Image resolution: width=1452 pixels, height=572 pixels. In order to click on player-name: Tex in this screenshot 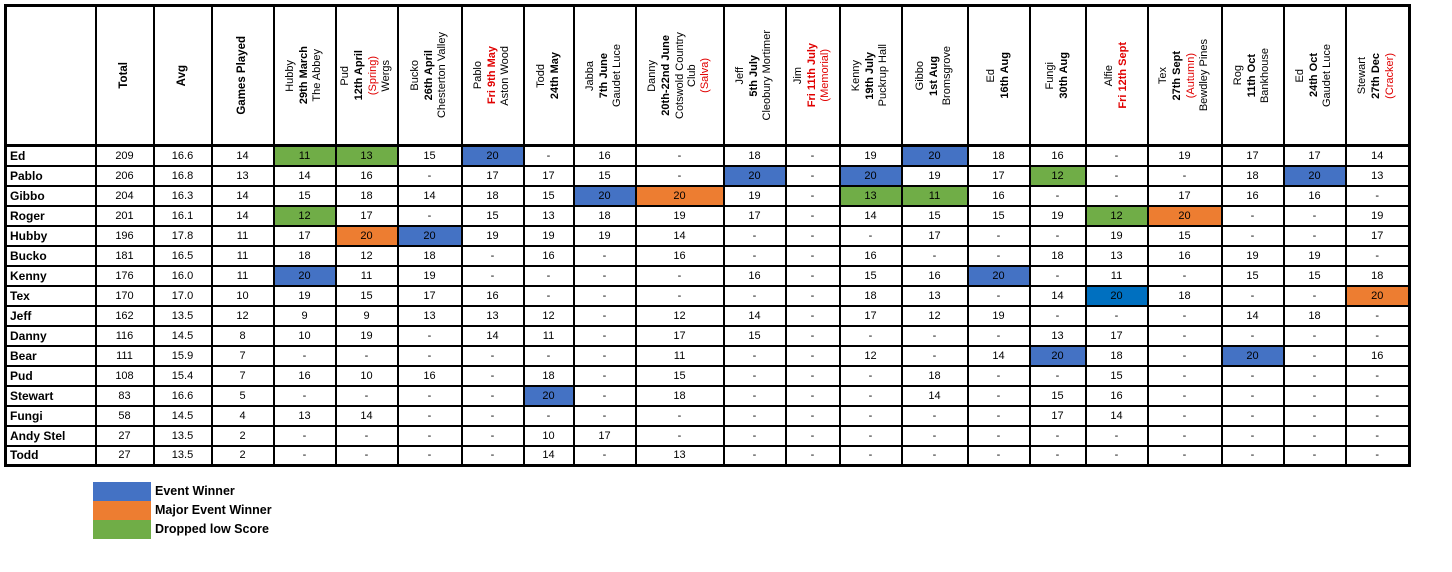, I will do `click(50, 295)`.